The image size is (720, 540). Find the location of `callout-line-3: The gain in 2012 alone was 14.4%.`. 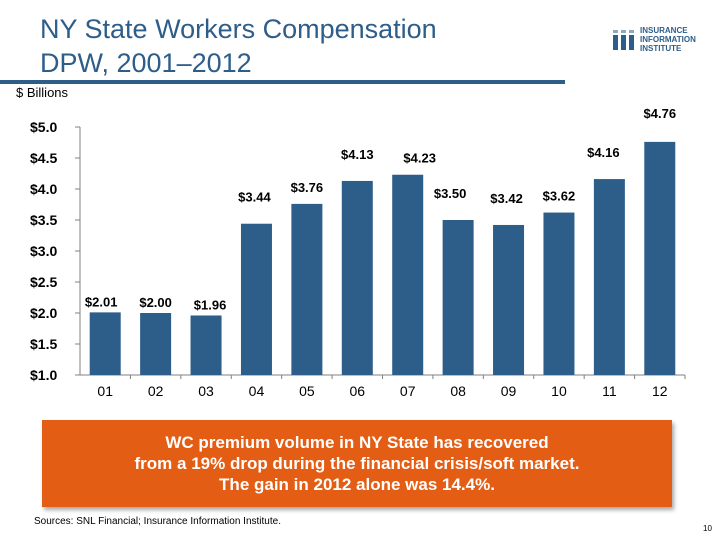

callout-line-3: The gain in 2012 alone was 14.4%. is located at coordinates (357, 484).